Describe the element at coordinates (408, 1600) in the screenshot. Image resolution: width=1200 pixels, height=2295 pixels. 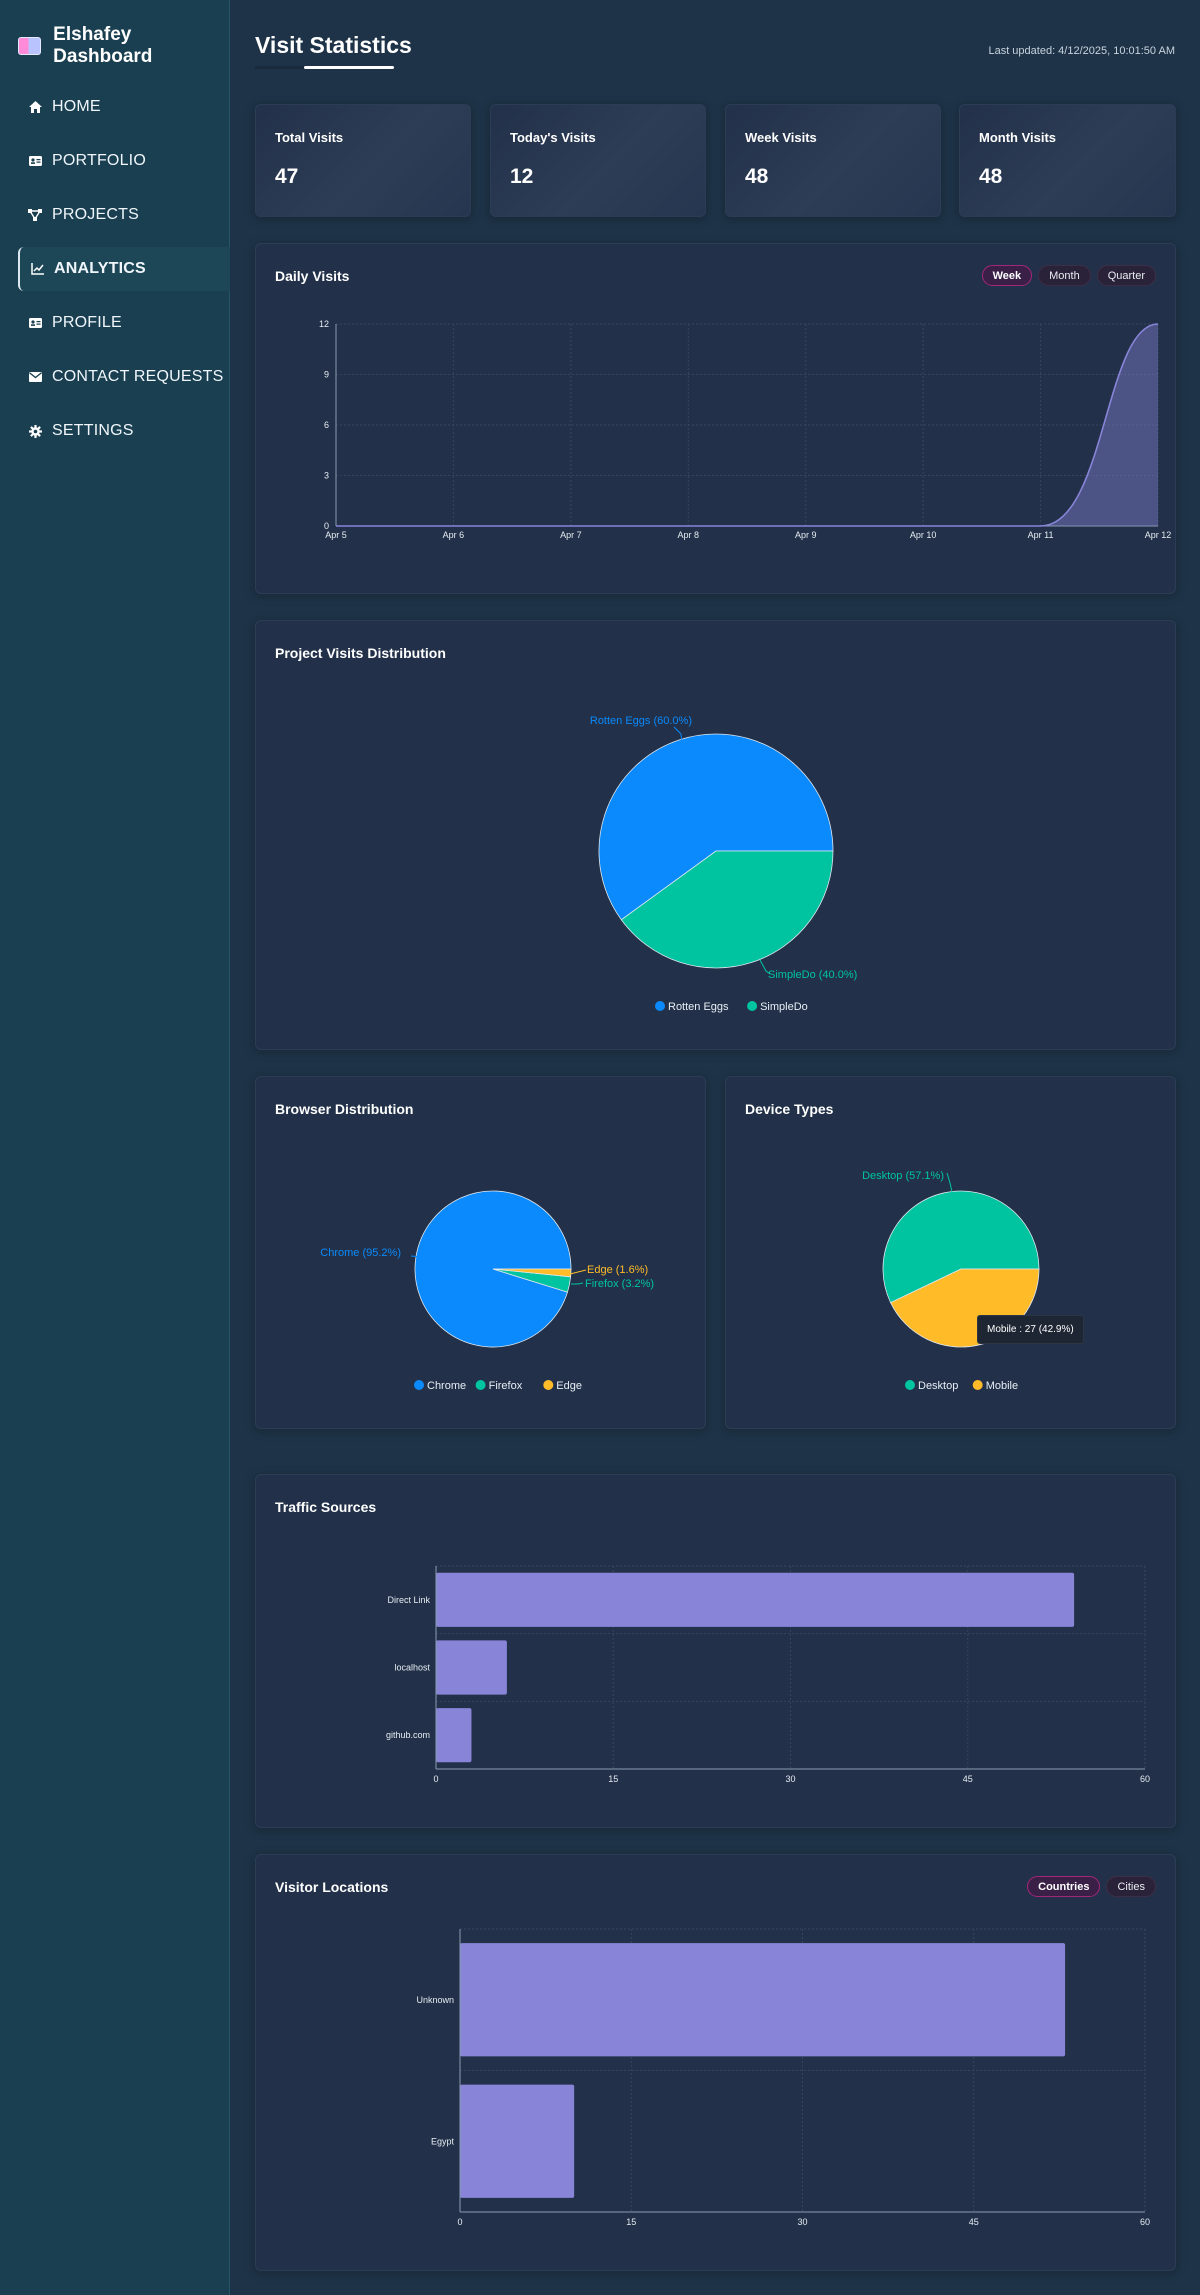
I see `y-tick-label: Direct Link` at that location.